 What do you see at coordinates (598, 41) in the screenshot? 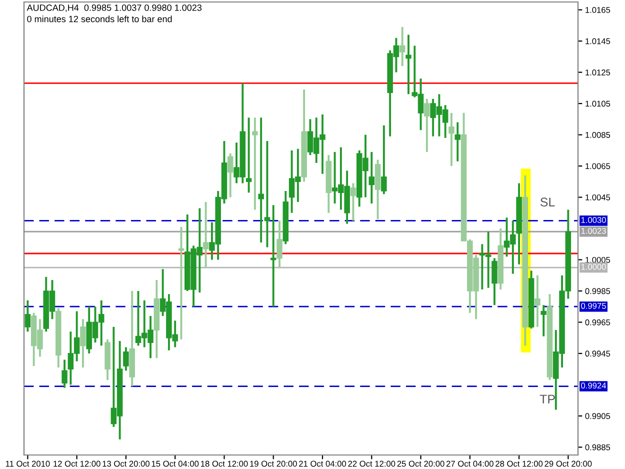
I see `y-tick-label: 1.0145` at bounding box center [598, 41].